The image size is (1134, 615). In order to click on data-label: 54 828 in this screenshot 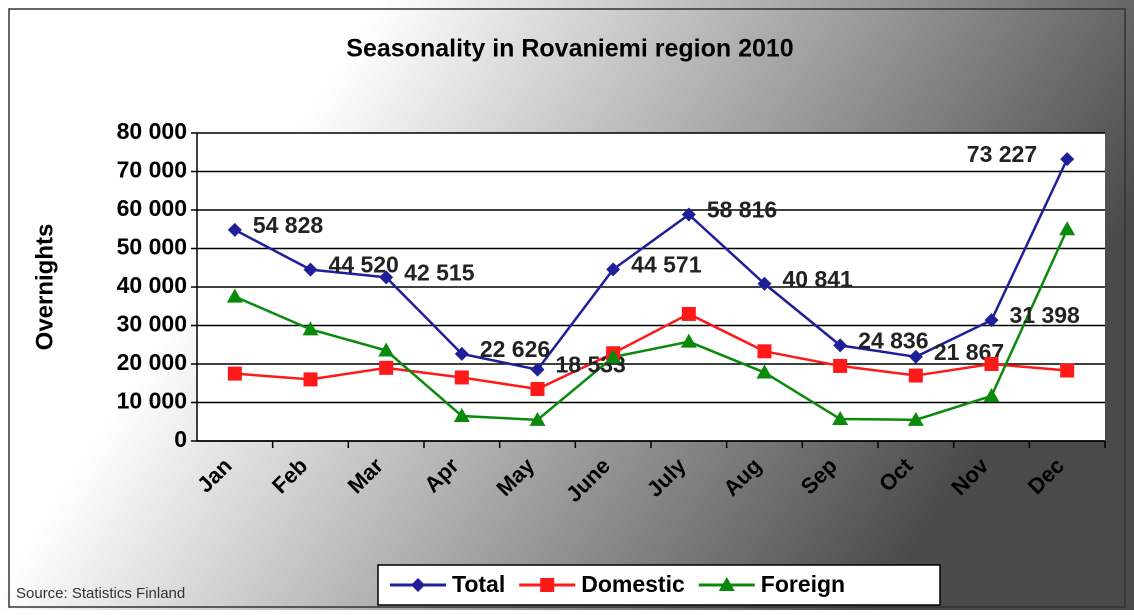, I will do `click(288, 225)`.